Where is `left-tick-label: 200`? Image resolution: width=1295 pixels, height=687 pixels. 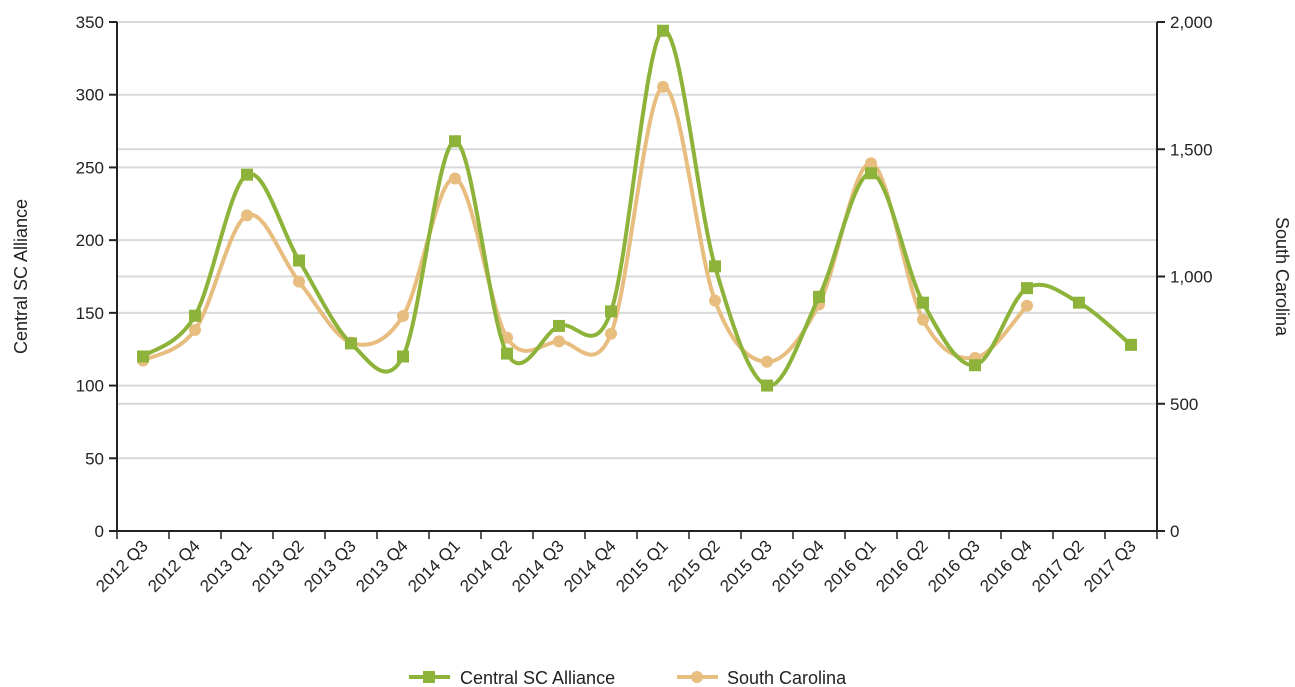 left-tick-label: 200 is located at coordinates (90, 240).